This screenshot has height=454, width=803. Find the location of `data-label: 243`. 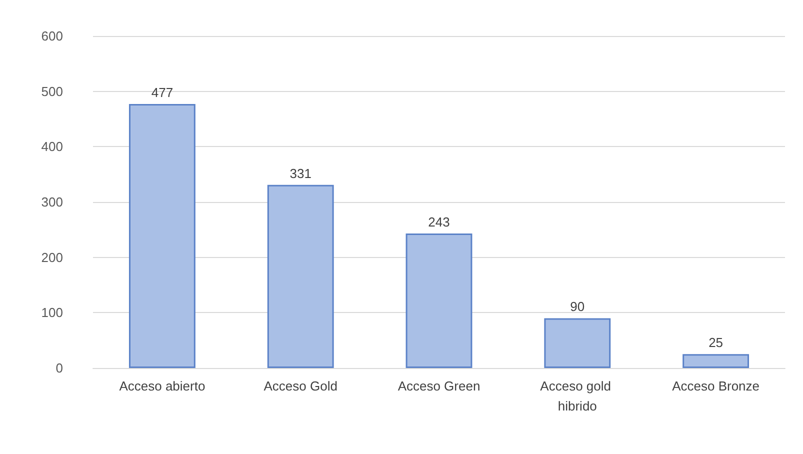

data-label: 243 is located at coordinates (439, 222).